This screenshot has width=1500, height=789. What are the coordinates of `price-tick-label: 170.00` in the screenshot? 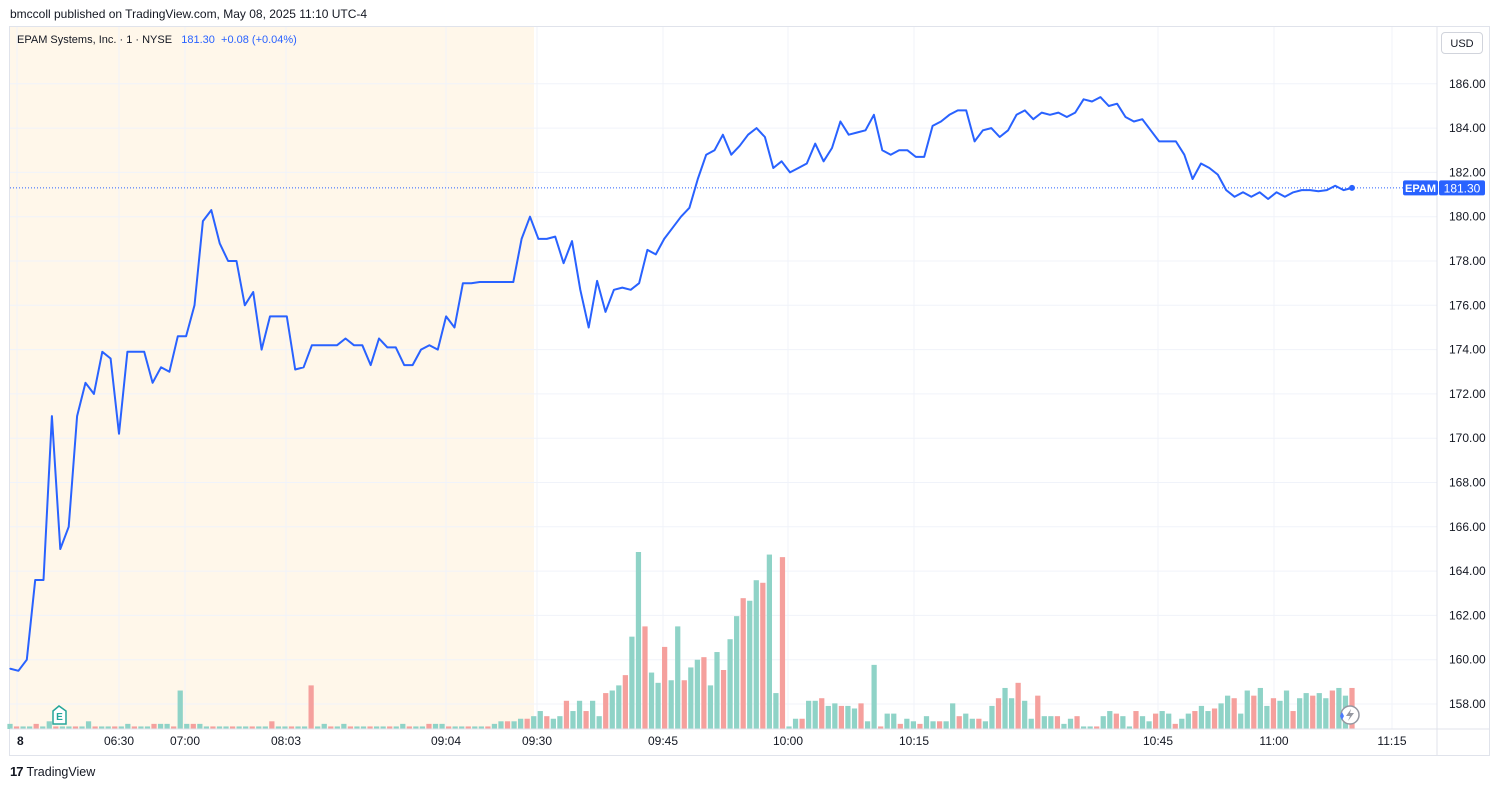 It's located at (1467, 438).